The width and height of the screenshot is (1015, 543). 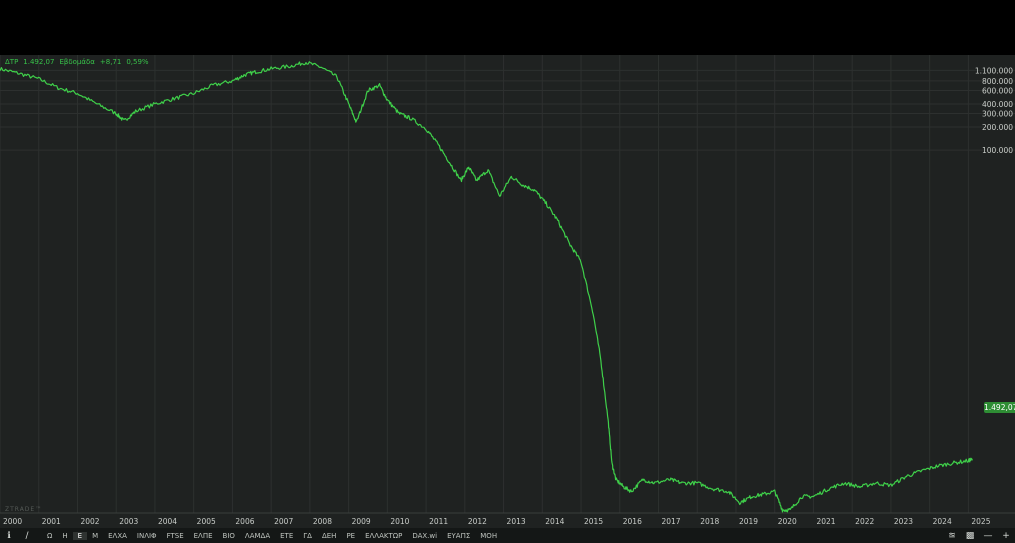 What do you see at coordinates (516, 521) in the screenshot?
I see `x-tick-label: 2013` at bounding box center [516, 521].